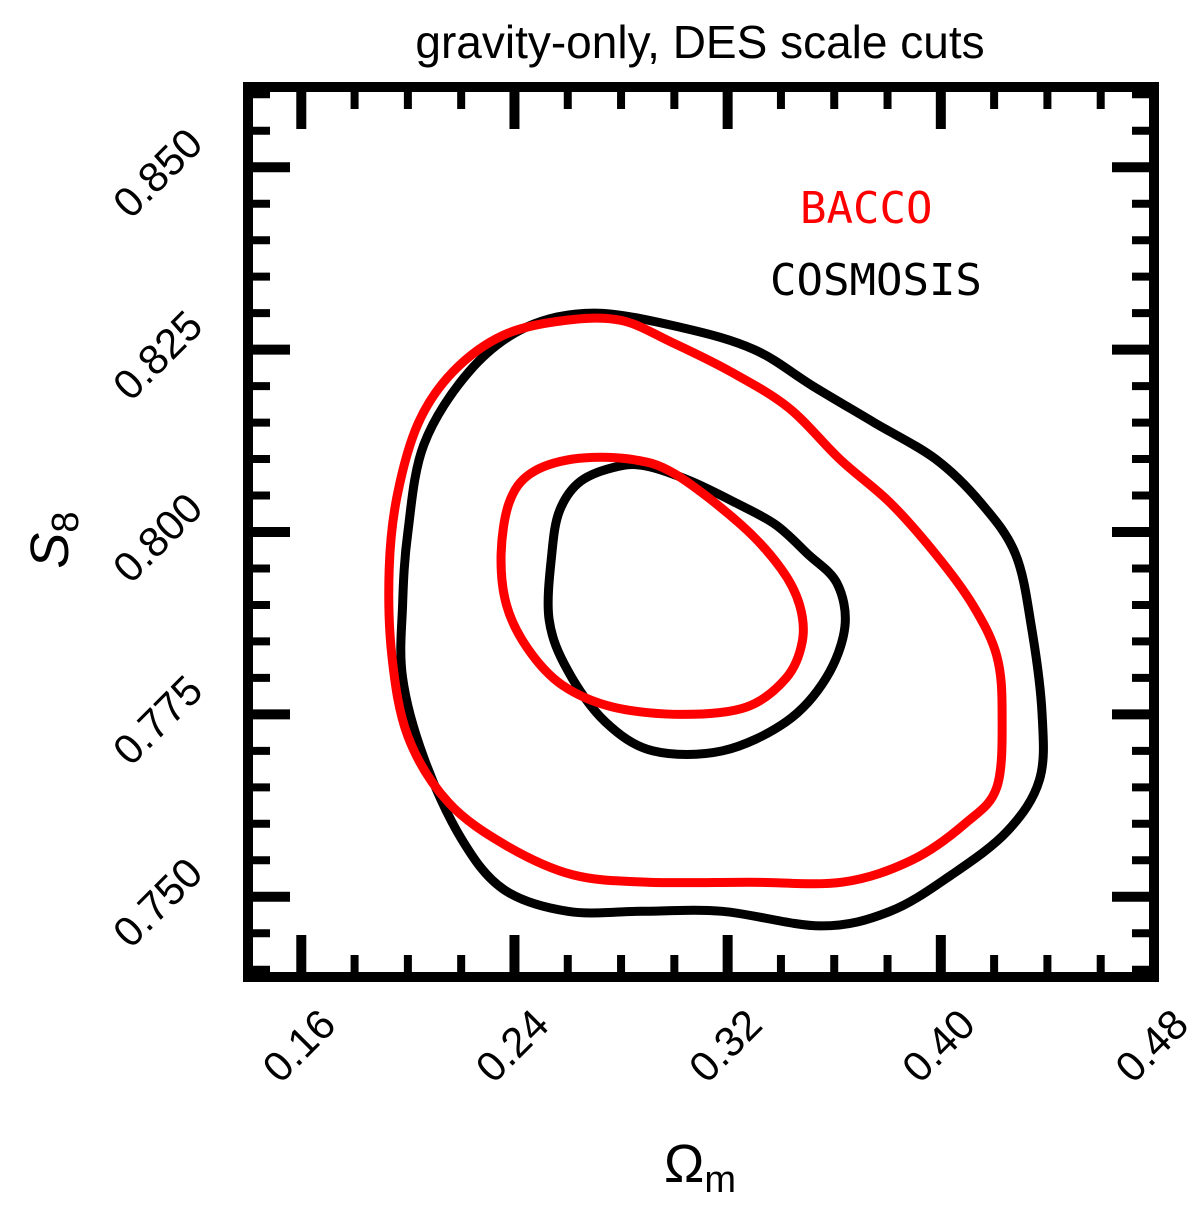  Describe the element at coordinates (1151, 1045) in the screenshot. I see `x-tick-label: 0.48` at that location.